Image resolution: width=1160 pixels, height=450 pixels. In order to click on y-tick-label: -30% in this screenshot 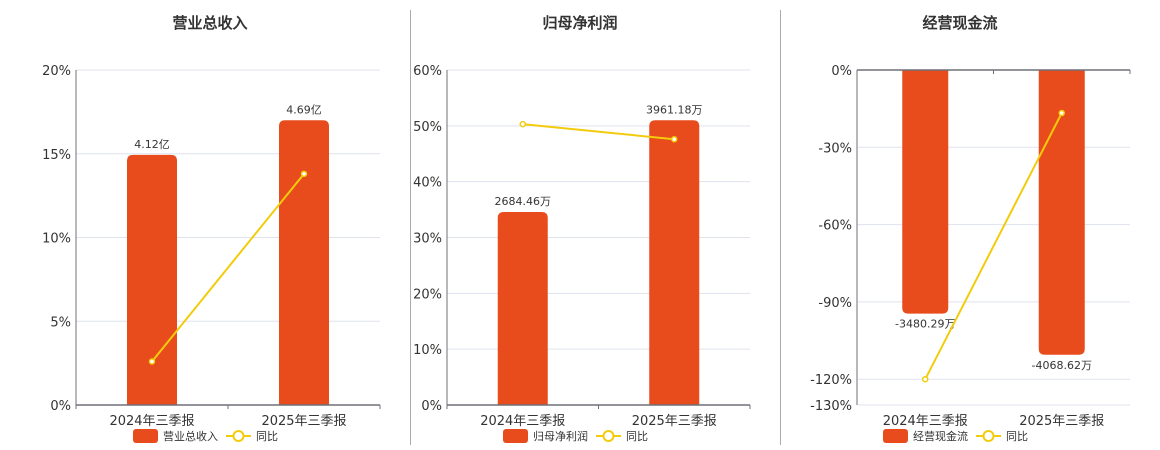, I will do `click(835, 148)`.